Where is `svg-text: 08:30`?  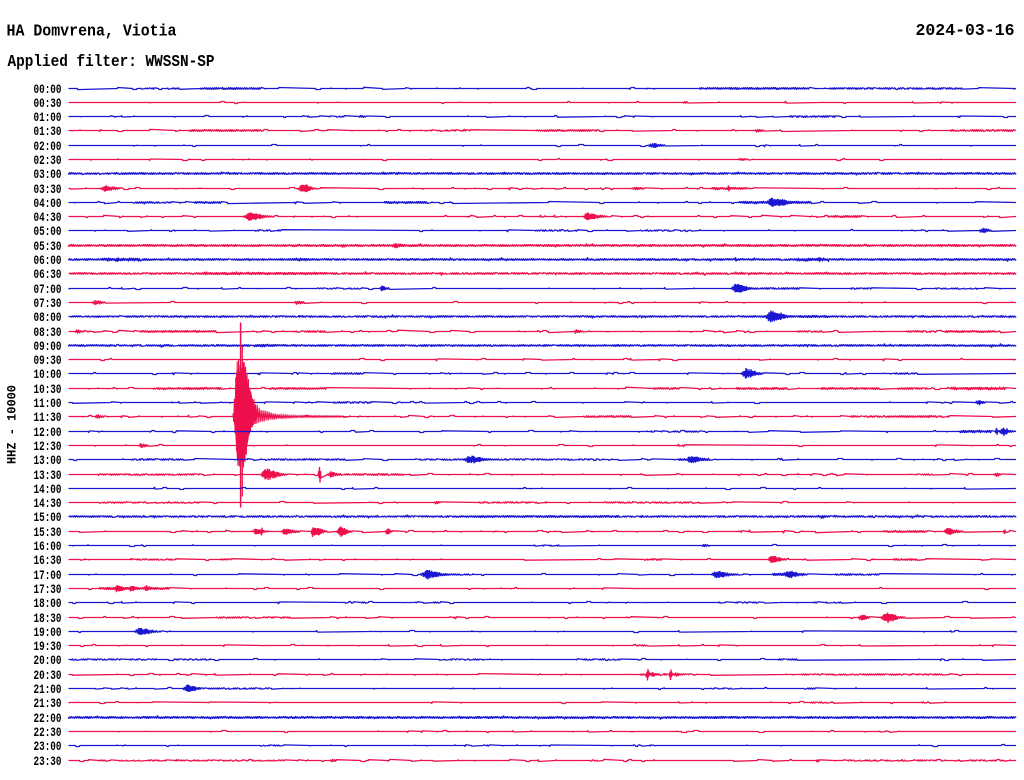 svg-text: 08:30 is located at coordinates (48, 333).